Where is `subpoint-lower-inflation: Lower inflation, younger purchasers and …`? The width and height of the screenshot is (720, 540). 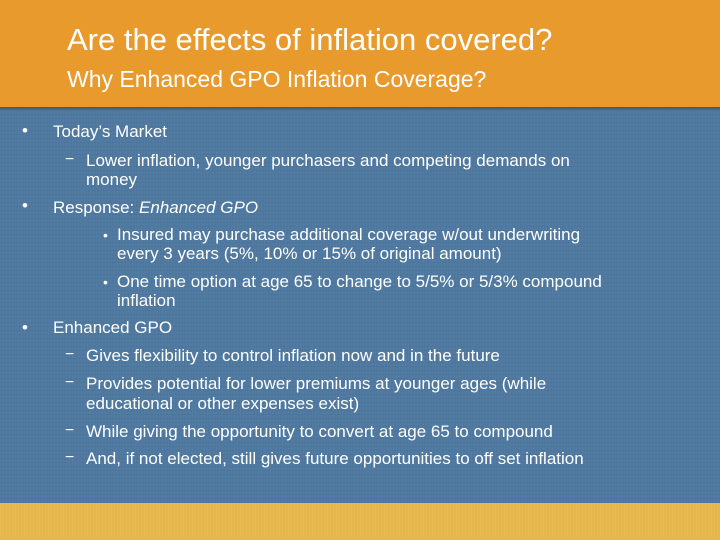 subpoint-lower-inflation: Lower inflation, younger purchasers and … is located at coordinates (328, 160).